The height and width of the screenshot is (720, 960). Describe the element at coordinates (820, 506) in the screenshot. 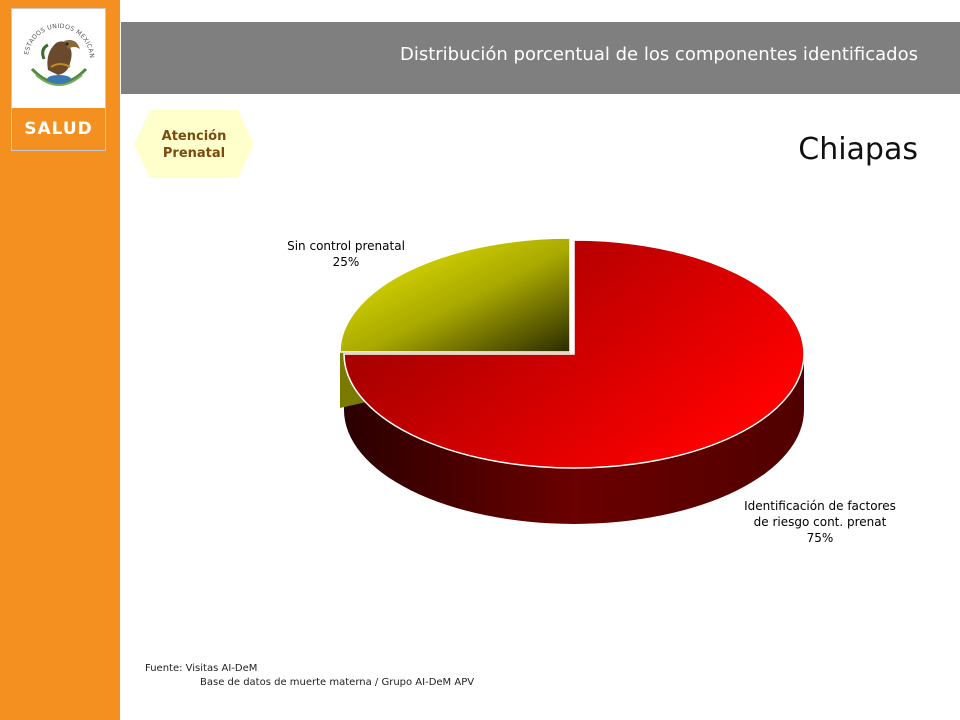

I see `pie-category-label: Identificación de factores` at that location.